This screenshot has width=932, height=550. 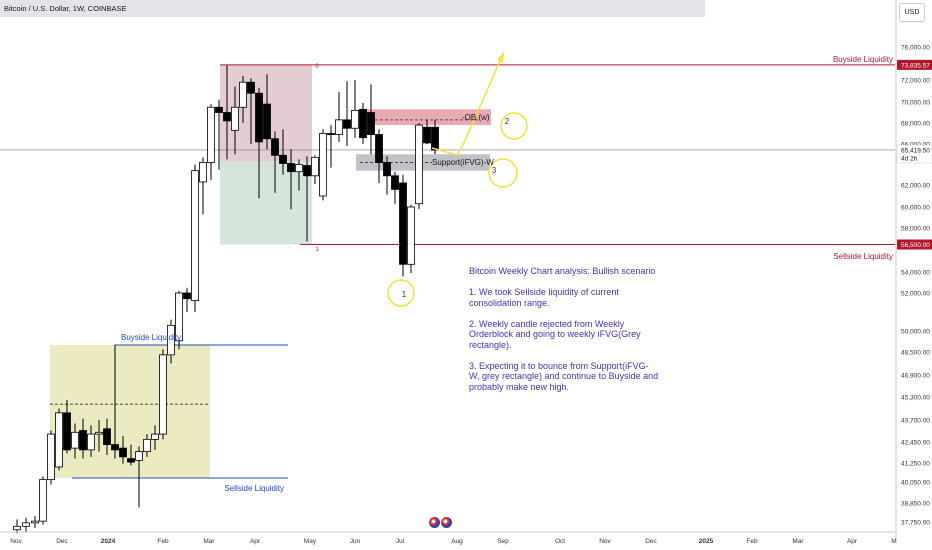 What do you see at coordinates (404, 294) in the screenshot?
I see `marker-label-1: 1` at bounding box center [404, 294].